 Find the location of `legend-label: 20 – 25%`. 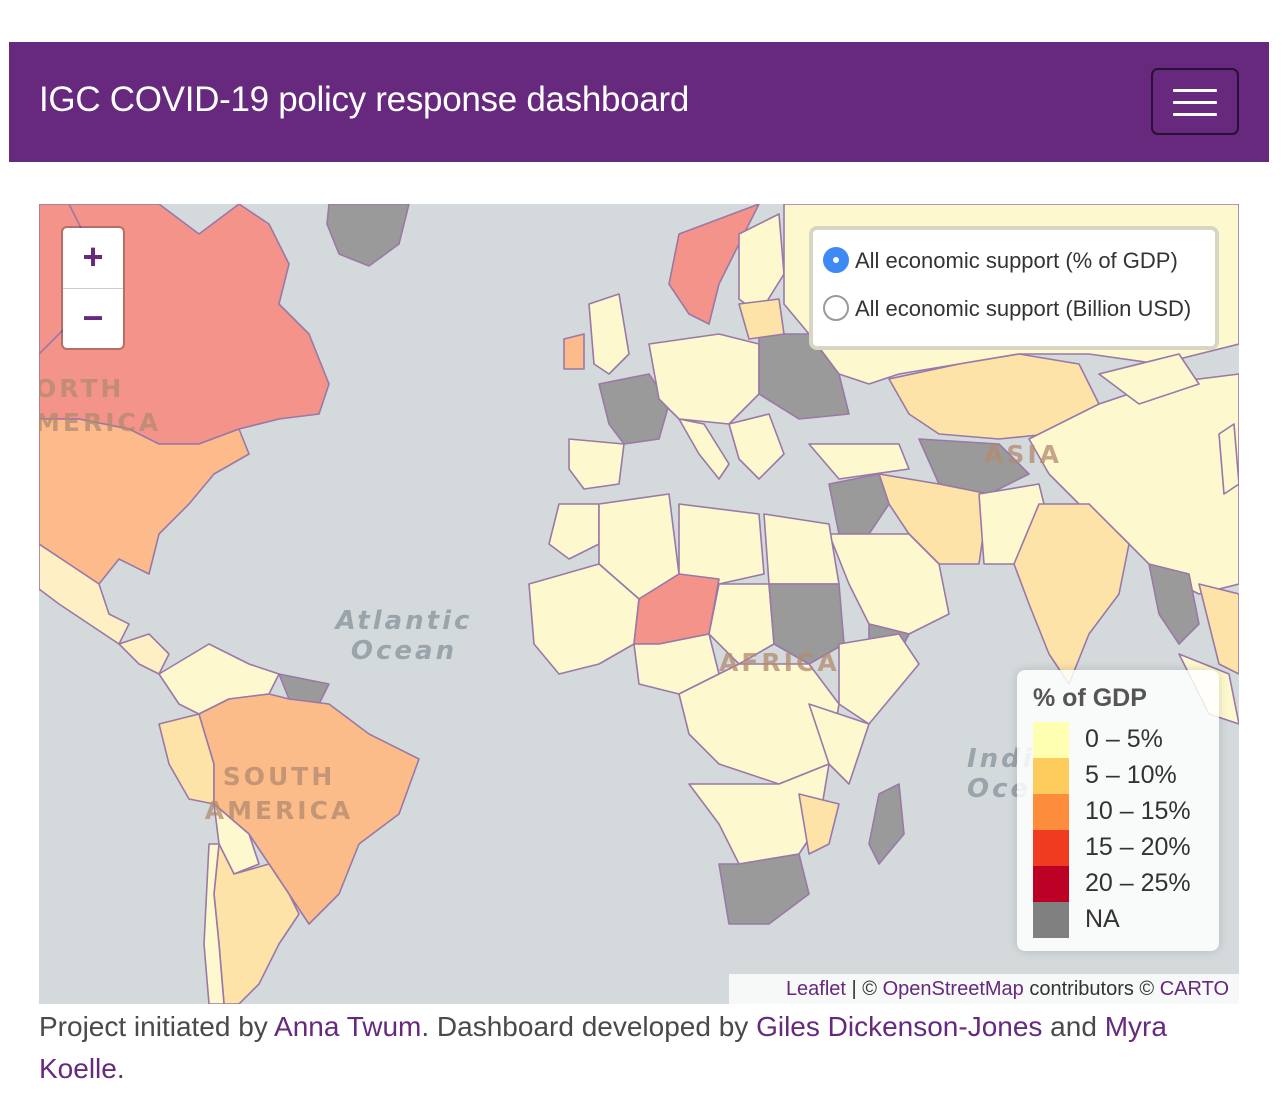

legend-label: 20 – 25% is located at coordinates (1138, 883).